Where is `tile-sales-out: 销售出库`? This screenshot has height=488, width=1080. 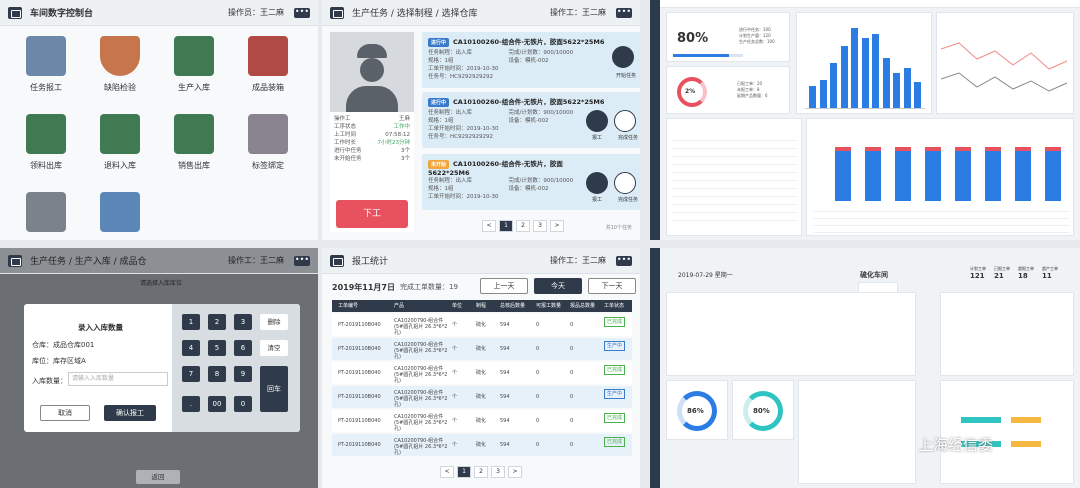 tile-sales-out: 销售出库 is located at coordinates (194, 142).